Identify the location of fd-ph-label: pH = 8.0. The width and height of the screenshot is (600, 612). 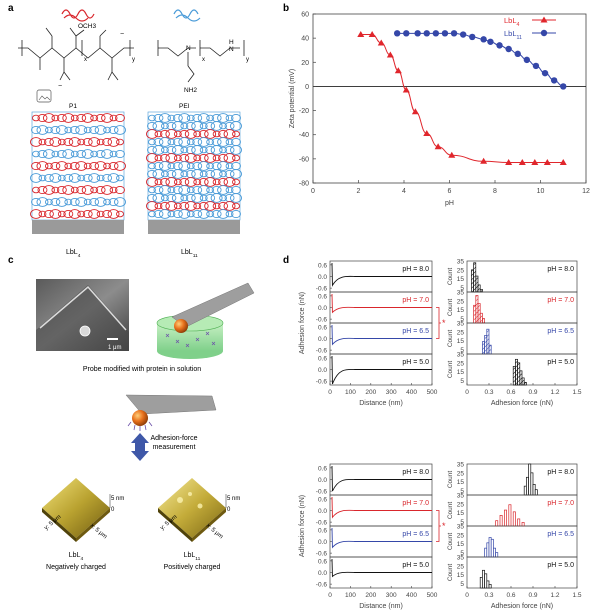
(415, 269).